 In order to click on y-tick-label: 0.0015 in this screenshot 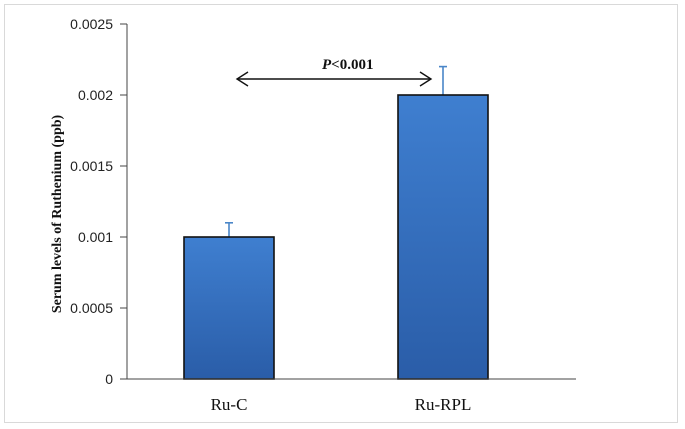, I will do `click(91, 166)`.